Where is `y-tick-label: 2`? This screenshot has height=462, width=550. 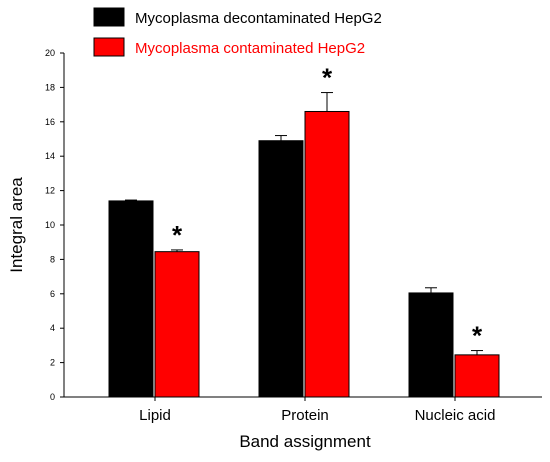
y-tick-label: 2 is located at coordinates (52, 363).